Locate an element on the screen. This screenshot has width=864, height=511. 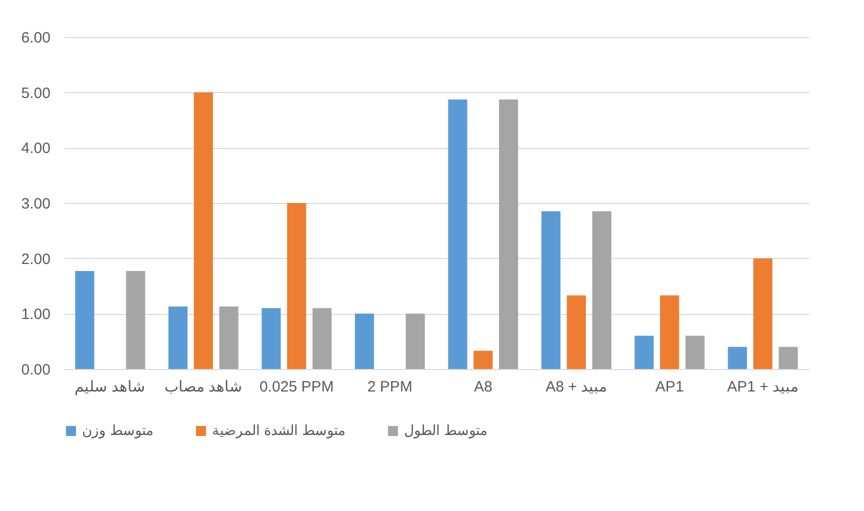
x-tick-label: A8 is located at coordinates (483, 387).